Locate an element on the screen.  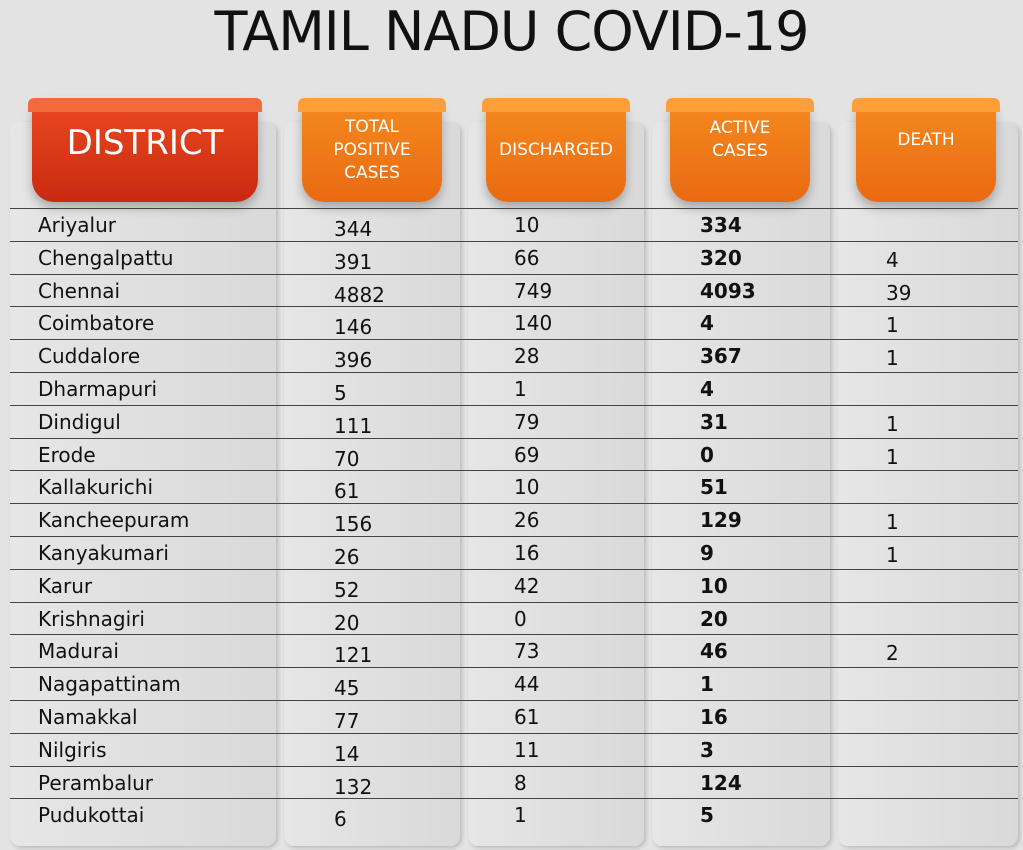
table-row: Nilgiris 14 11 3 is located at coordinates (514, 749).